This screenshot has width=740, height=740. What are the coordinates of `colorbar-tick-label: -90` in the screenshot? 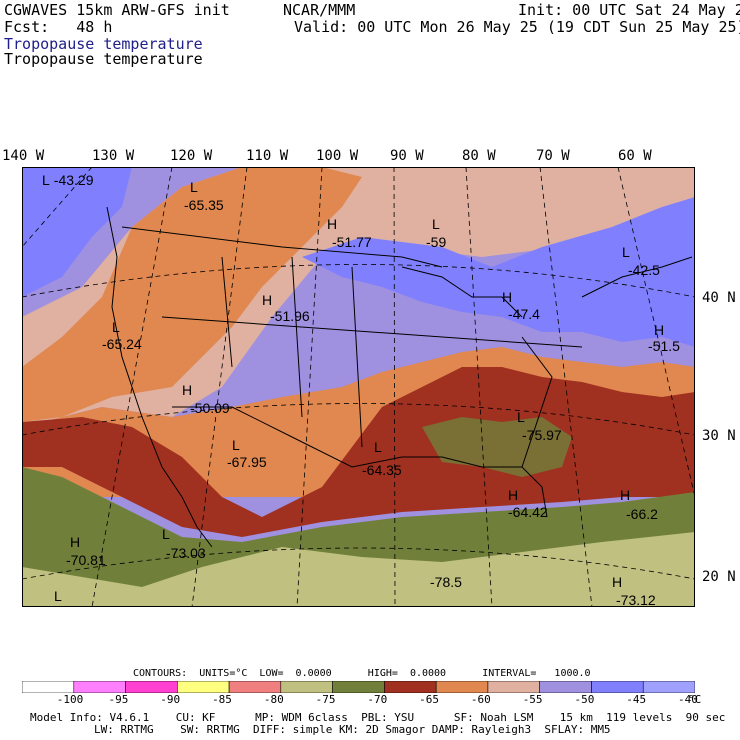 It's located at (170, 699).